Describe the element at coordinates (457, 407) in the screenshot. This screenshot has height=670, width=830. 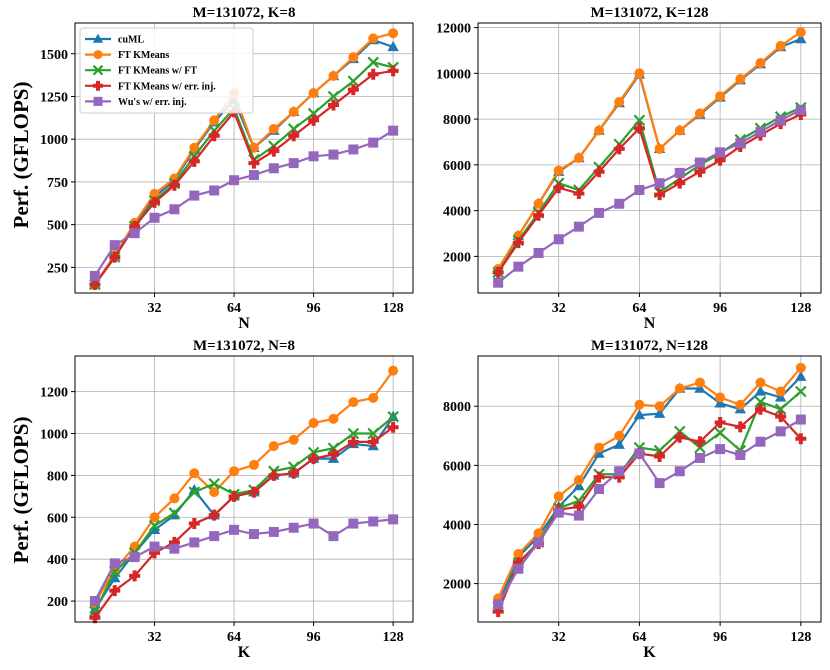
I see `y-tick-label: 8000` at that location.